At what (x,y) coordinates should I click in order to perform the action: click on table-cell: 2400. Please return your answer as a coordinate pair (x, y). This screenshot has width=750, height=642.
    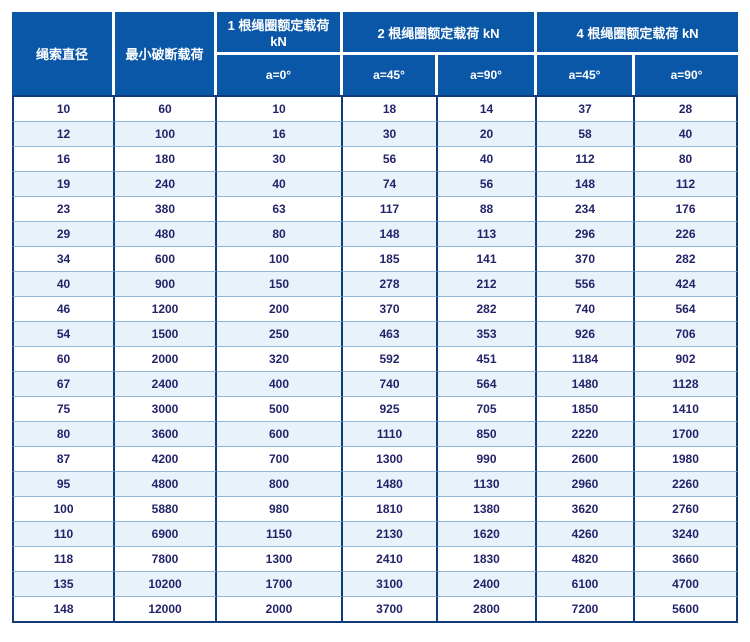
    Looking at the image, I should click on (488, 584).